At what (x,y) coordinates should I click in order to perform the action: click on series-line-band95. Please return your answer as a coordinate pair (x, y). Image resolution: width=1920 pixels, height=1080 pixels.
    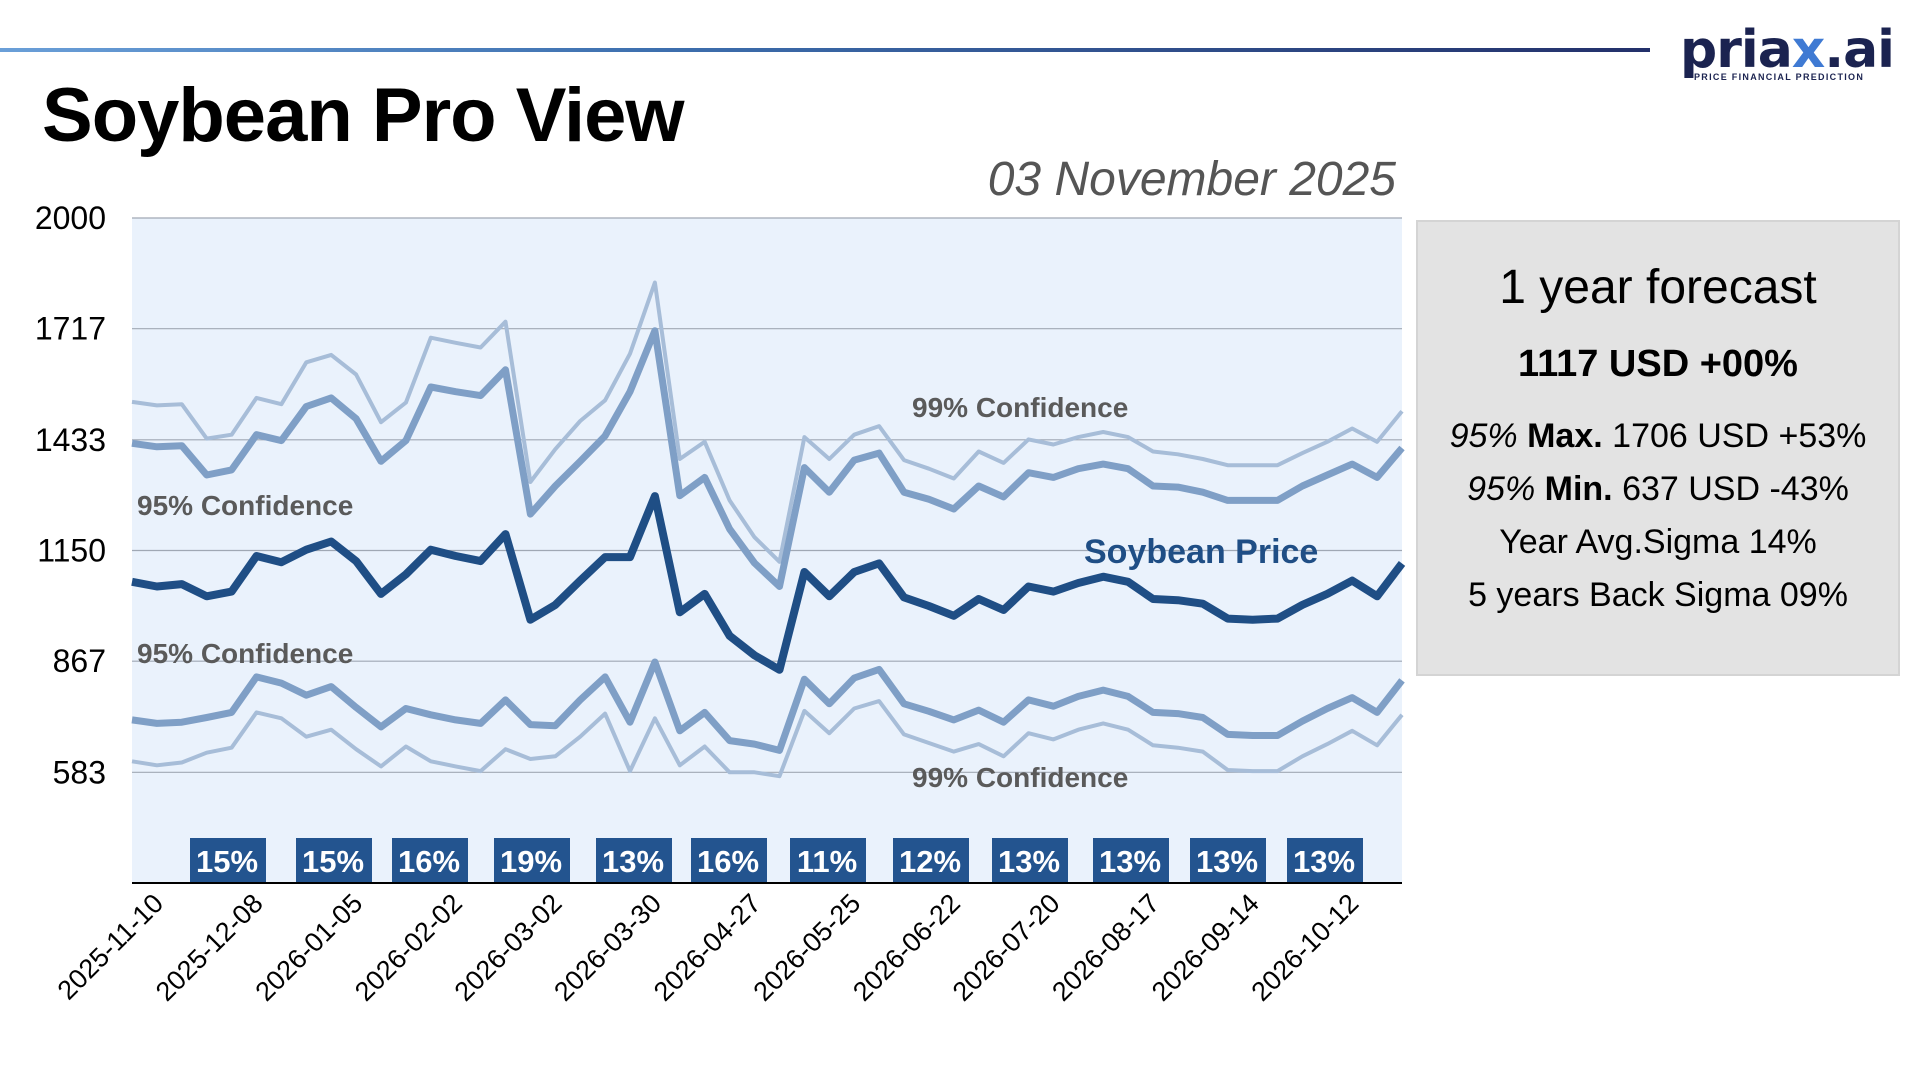
    Looking at the image, I should click on (768, 706).